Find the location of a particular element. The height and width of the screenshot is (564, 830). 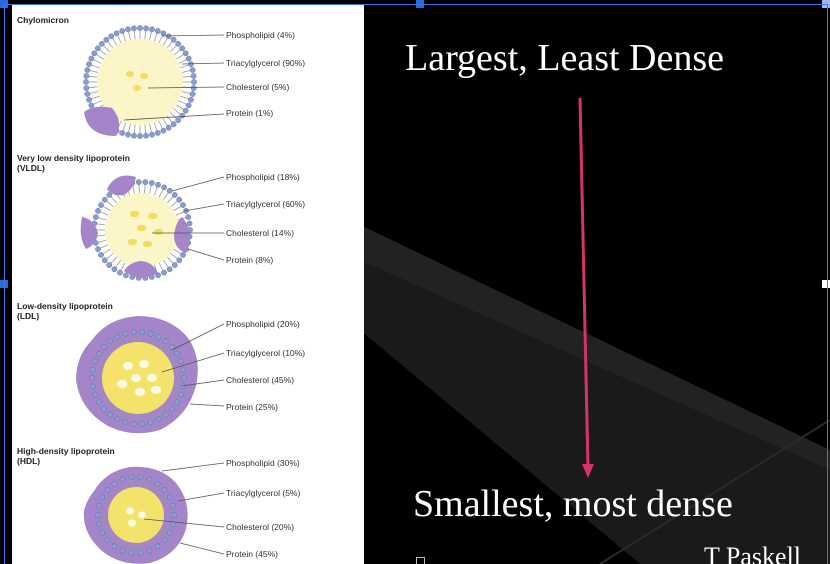

resize-handle-top-middle is located at coordinates (420, 4).